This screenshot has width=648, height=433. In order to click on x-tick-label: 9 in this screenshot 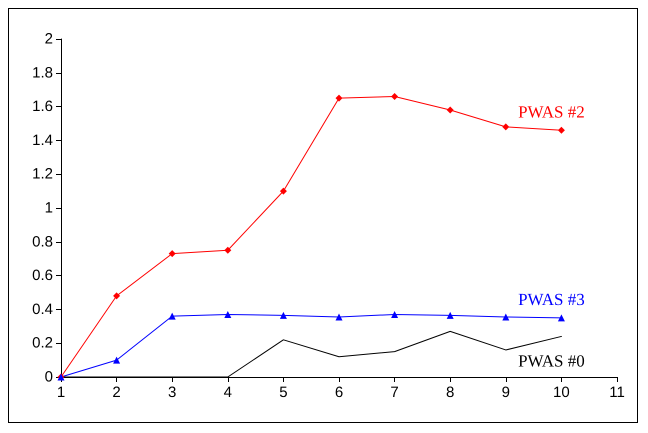, I will do `click(506, 392)`.